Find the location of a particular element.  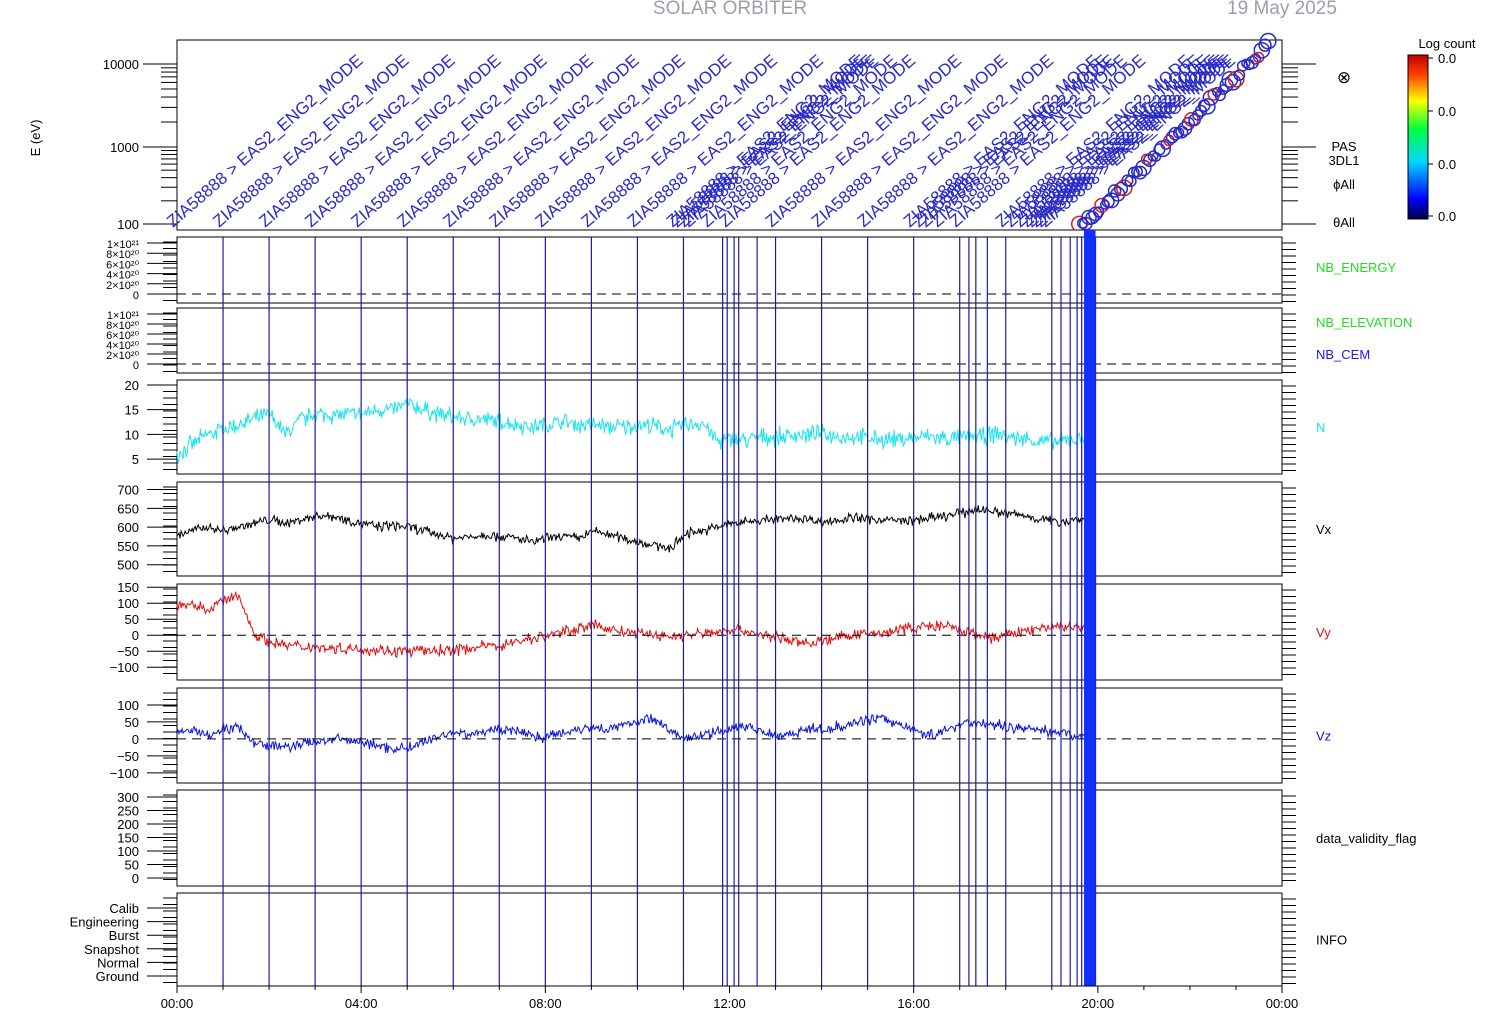

time-tick-label: 12:00 is located at coordinates (729, 1003).